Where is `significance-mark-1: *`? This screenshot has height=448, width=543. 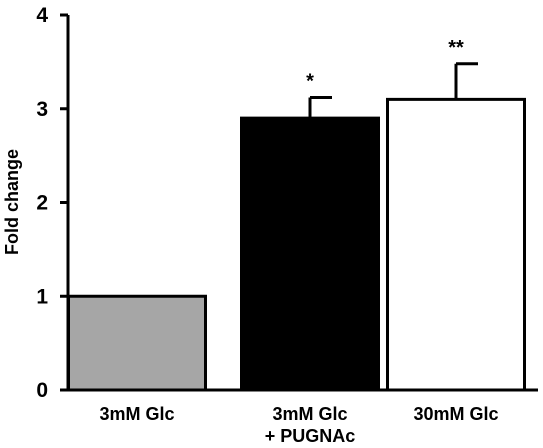 significance-mark-1: * is located at coordinates (310, 82).